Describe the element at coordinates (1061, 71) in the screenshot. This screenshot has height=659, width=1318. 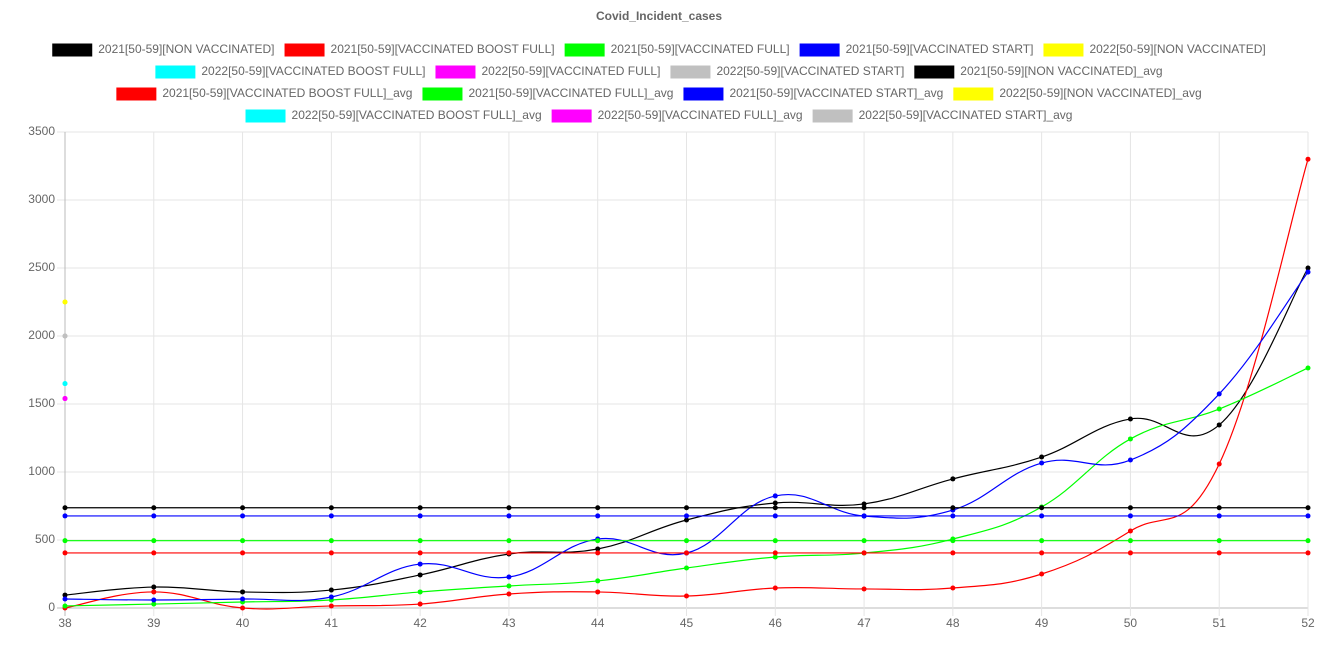
I see `legend-label: 2021[50-59][NON VACCINATED]_avg` at that location.